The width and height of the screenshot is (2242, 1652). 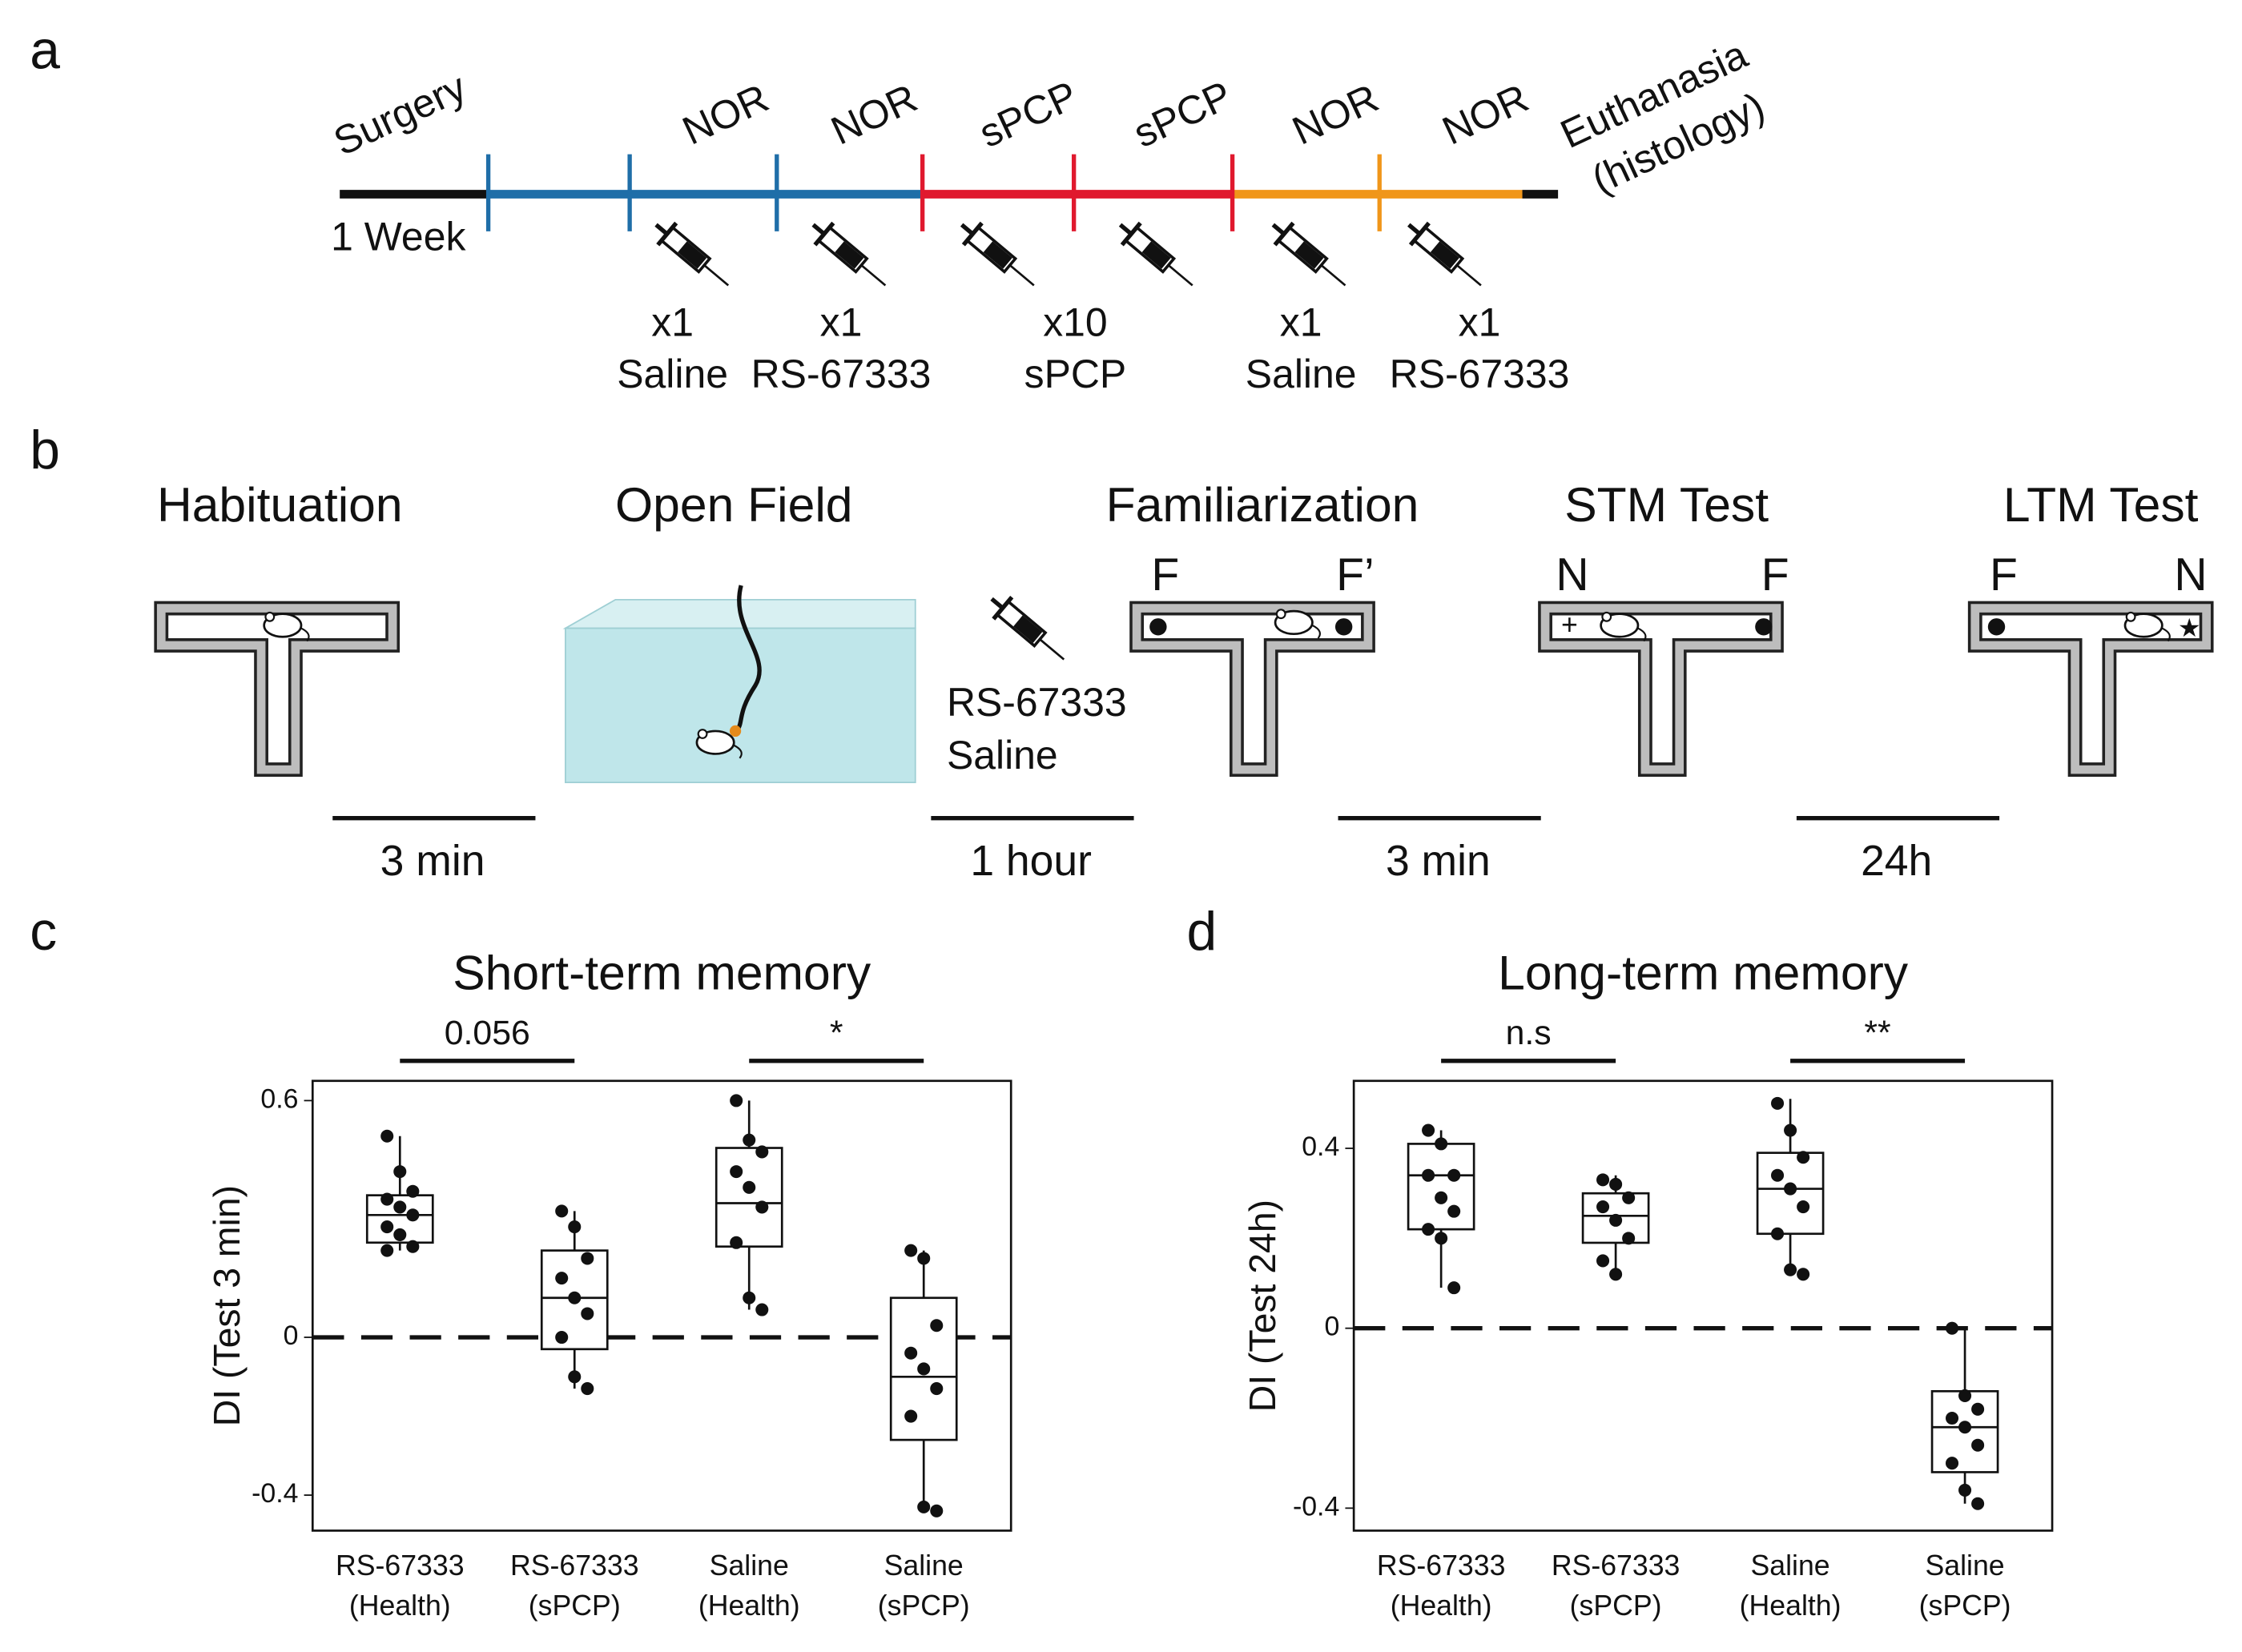 I want to click on significance-label: 0.056, so click(x=487, y=1033).